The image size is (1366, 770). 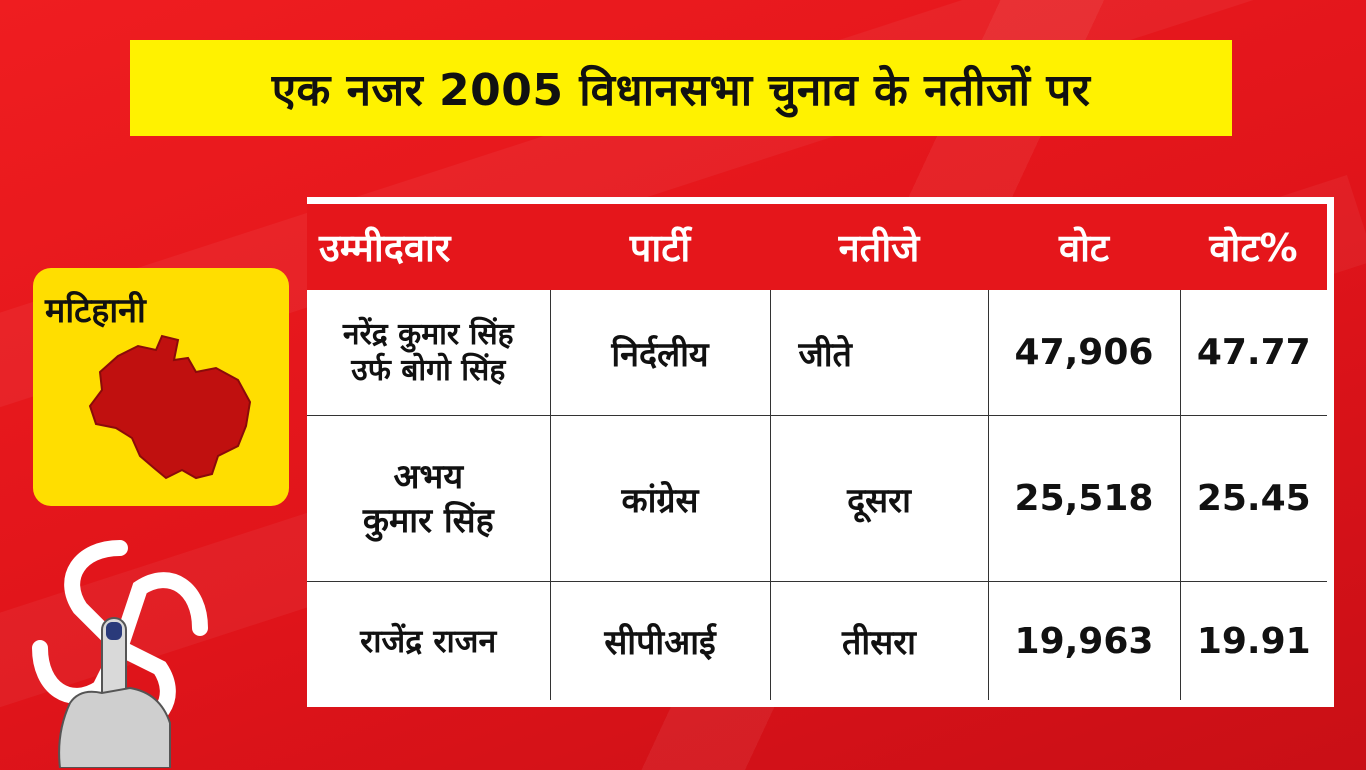 I want to click on votes-cell: 19,963, so click(x=1084, y=640).